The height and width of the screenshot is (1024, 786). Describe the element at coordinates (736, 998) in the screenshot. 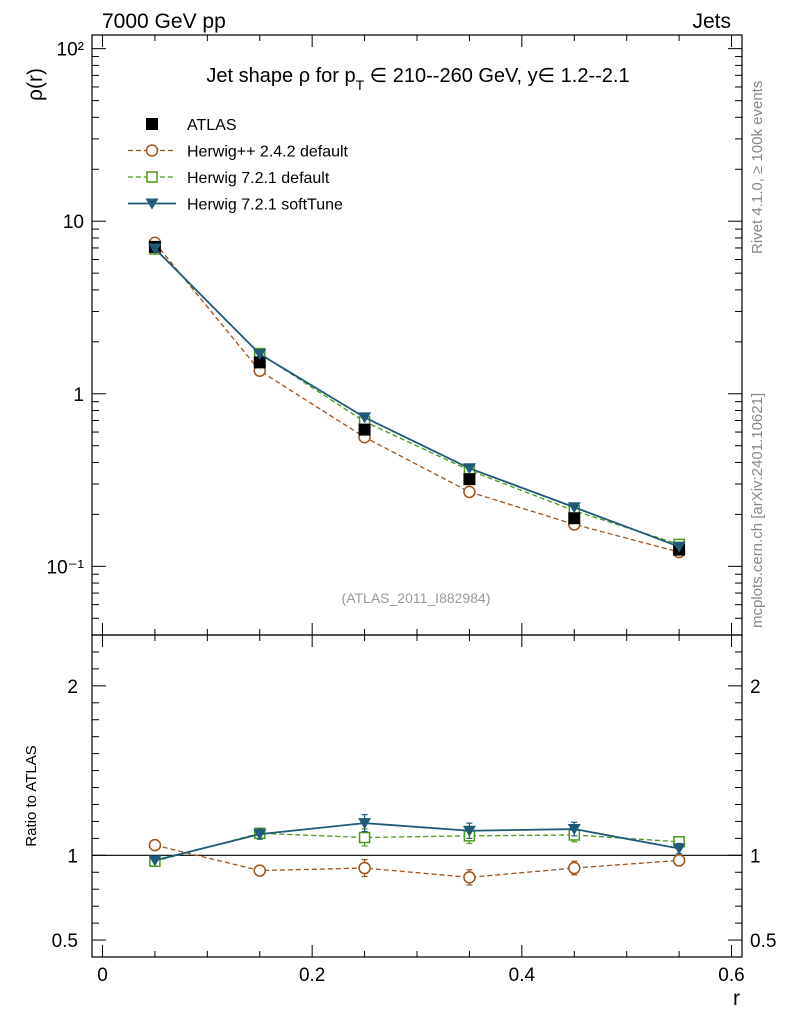

I see `x-axis-label: r` at that location.